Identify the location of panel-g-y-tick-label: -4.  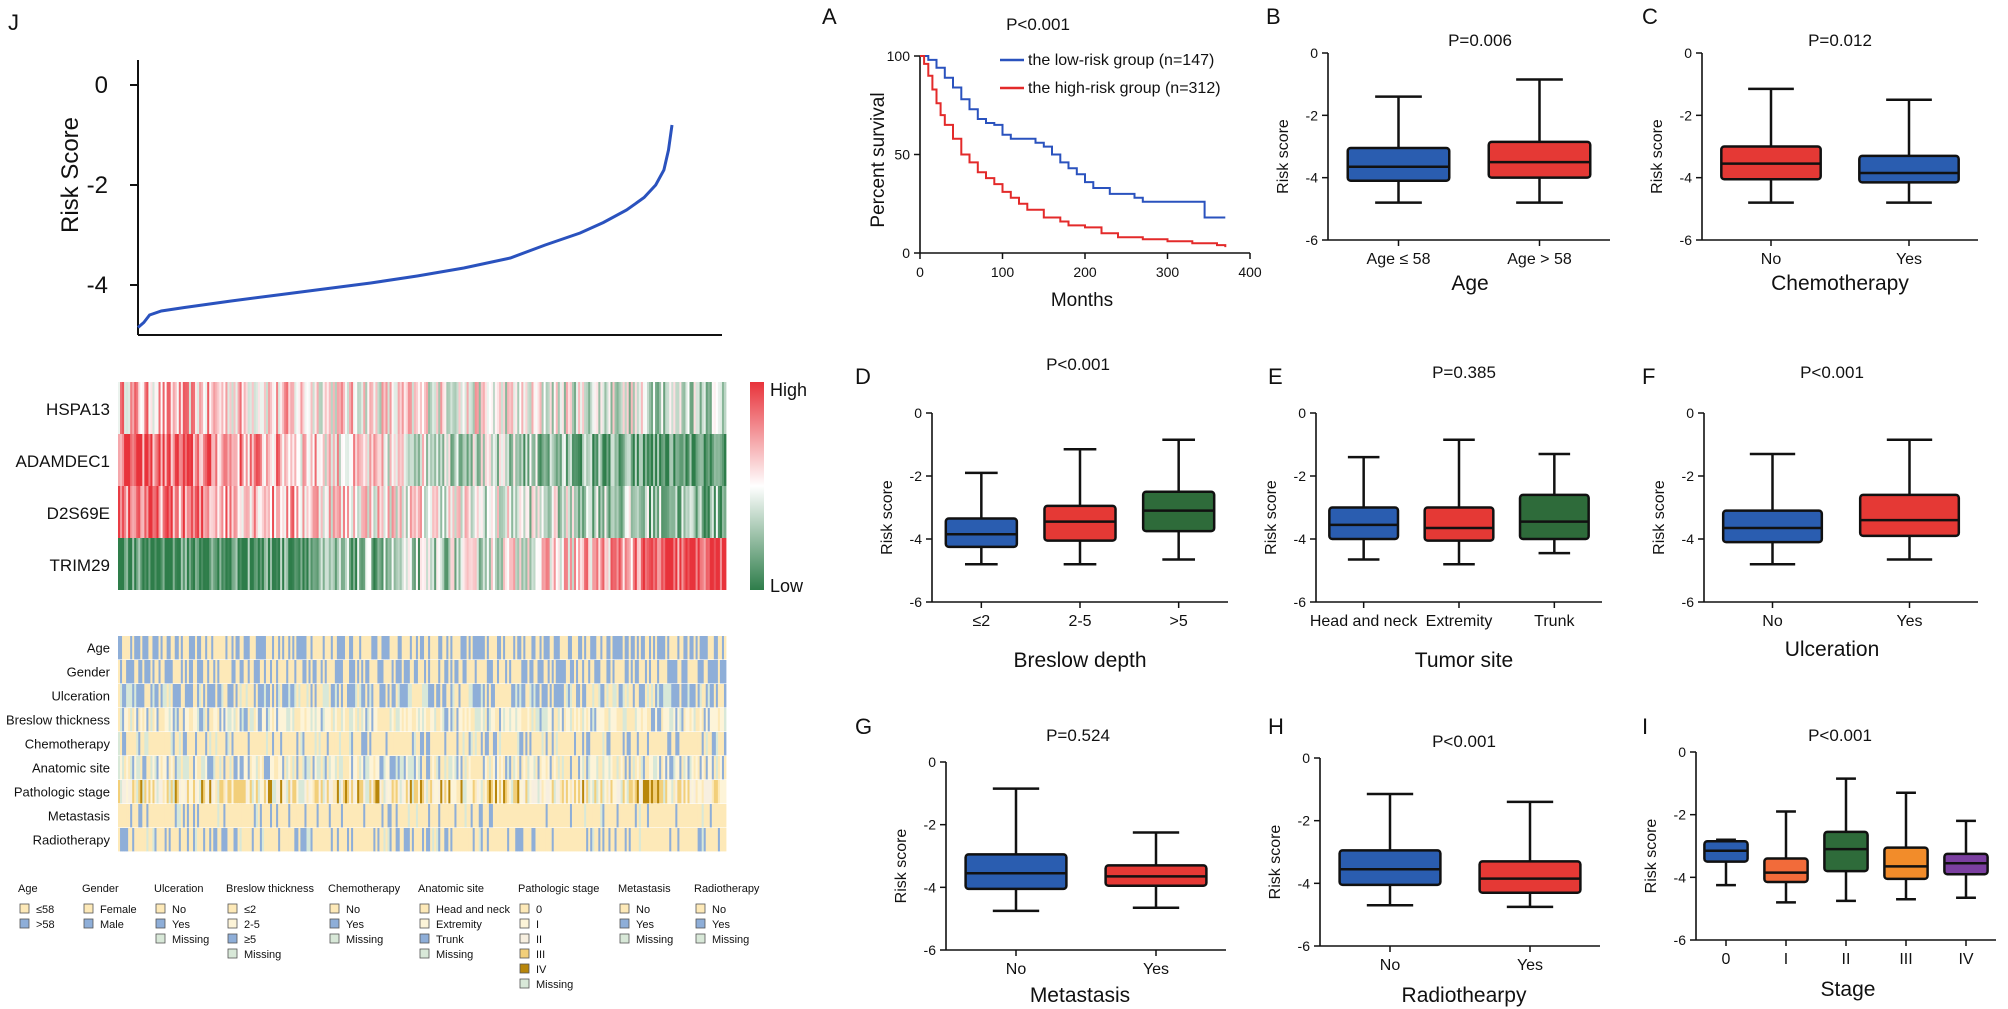
(930, 887).